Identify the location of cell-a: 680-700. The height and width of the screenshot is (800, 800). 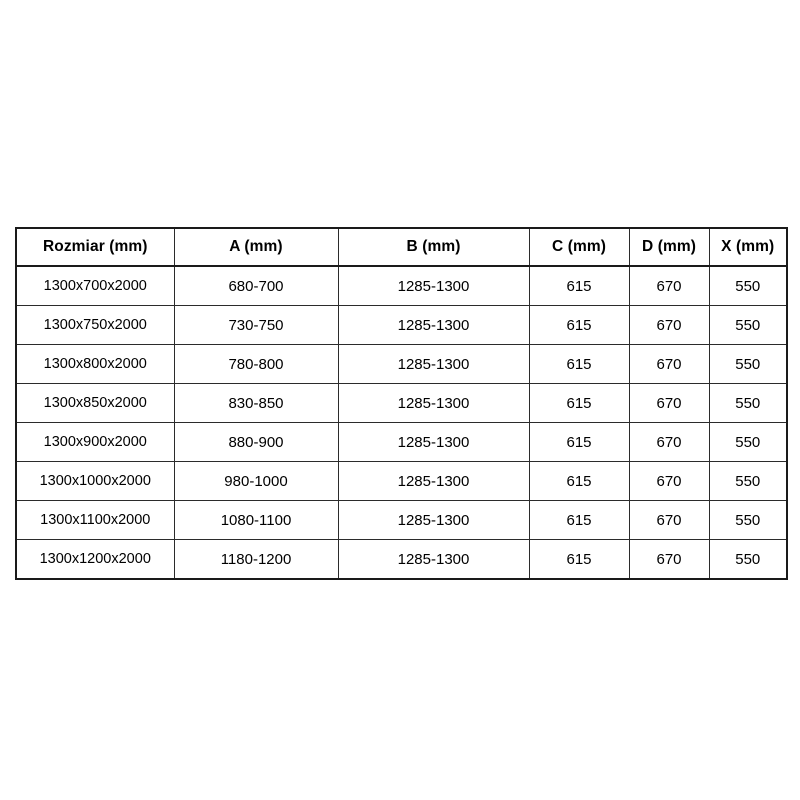
(256, 285).